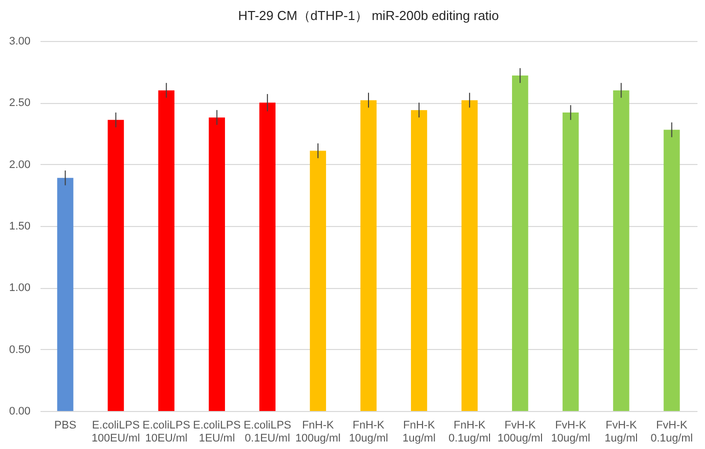 The height and width of the screenshot is (449, 705). I want to click on x-tick-label: E.coliLPS 10EU/ml, so click(166, 432).